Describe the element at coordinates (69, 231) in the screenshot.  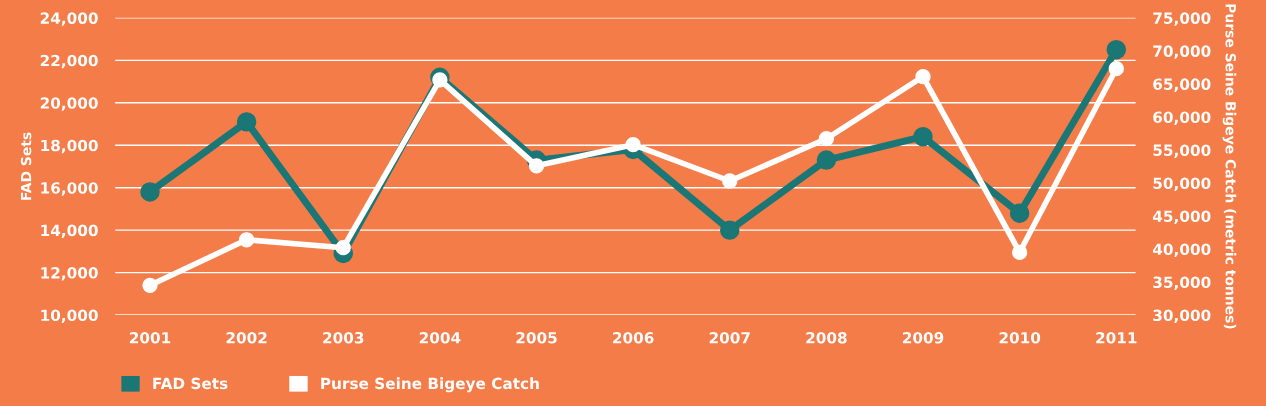
I see `y-tick-label: 14,000` at that location.